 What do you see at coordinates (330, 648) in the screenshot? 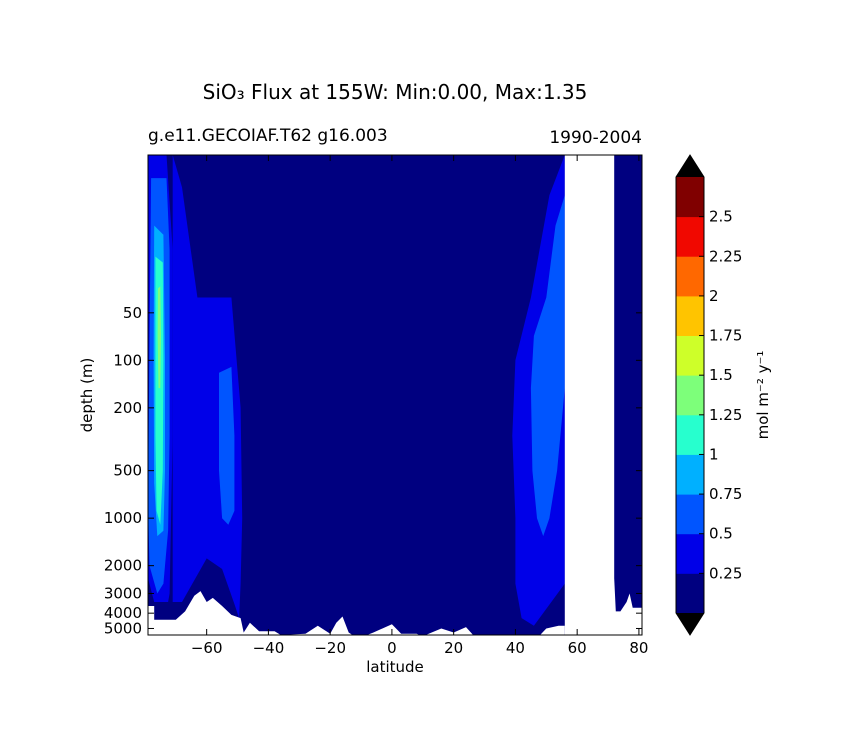
I see `x-tick-label: −20` at bounding box center [330, 648].